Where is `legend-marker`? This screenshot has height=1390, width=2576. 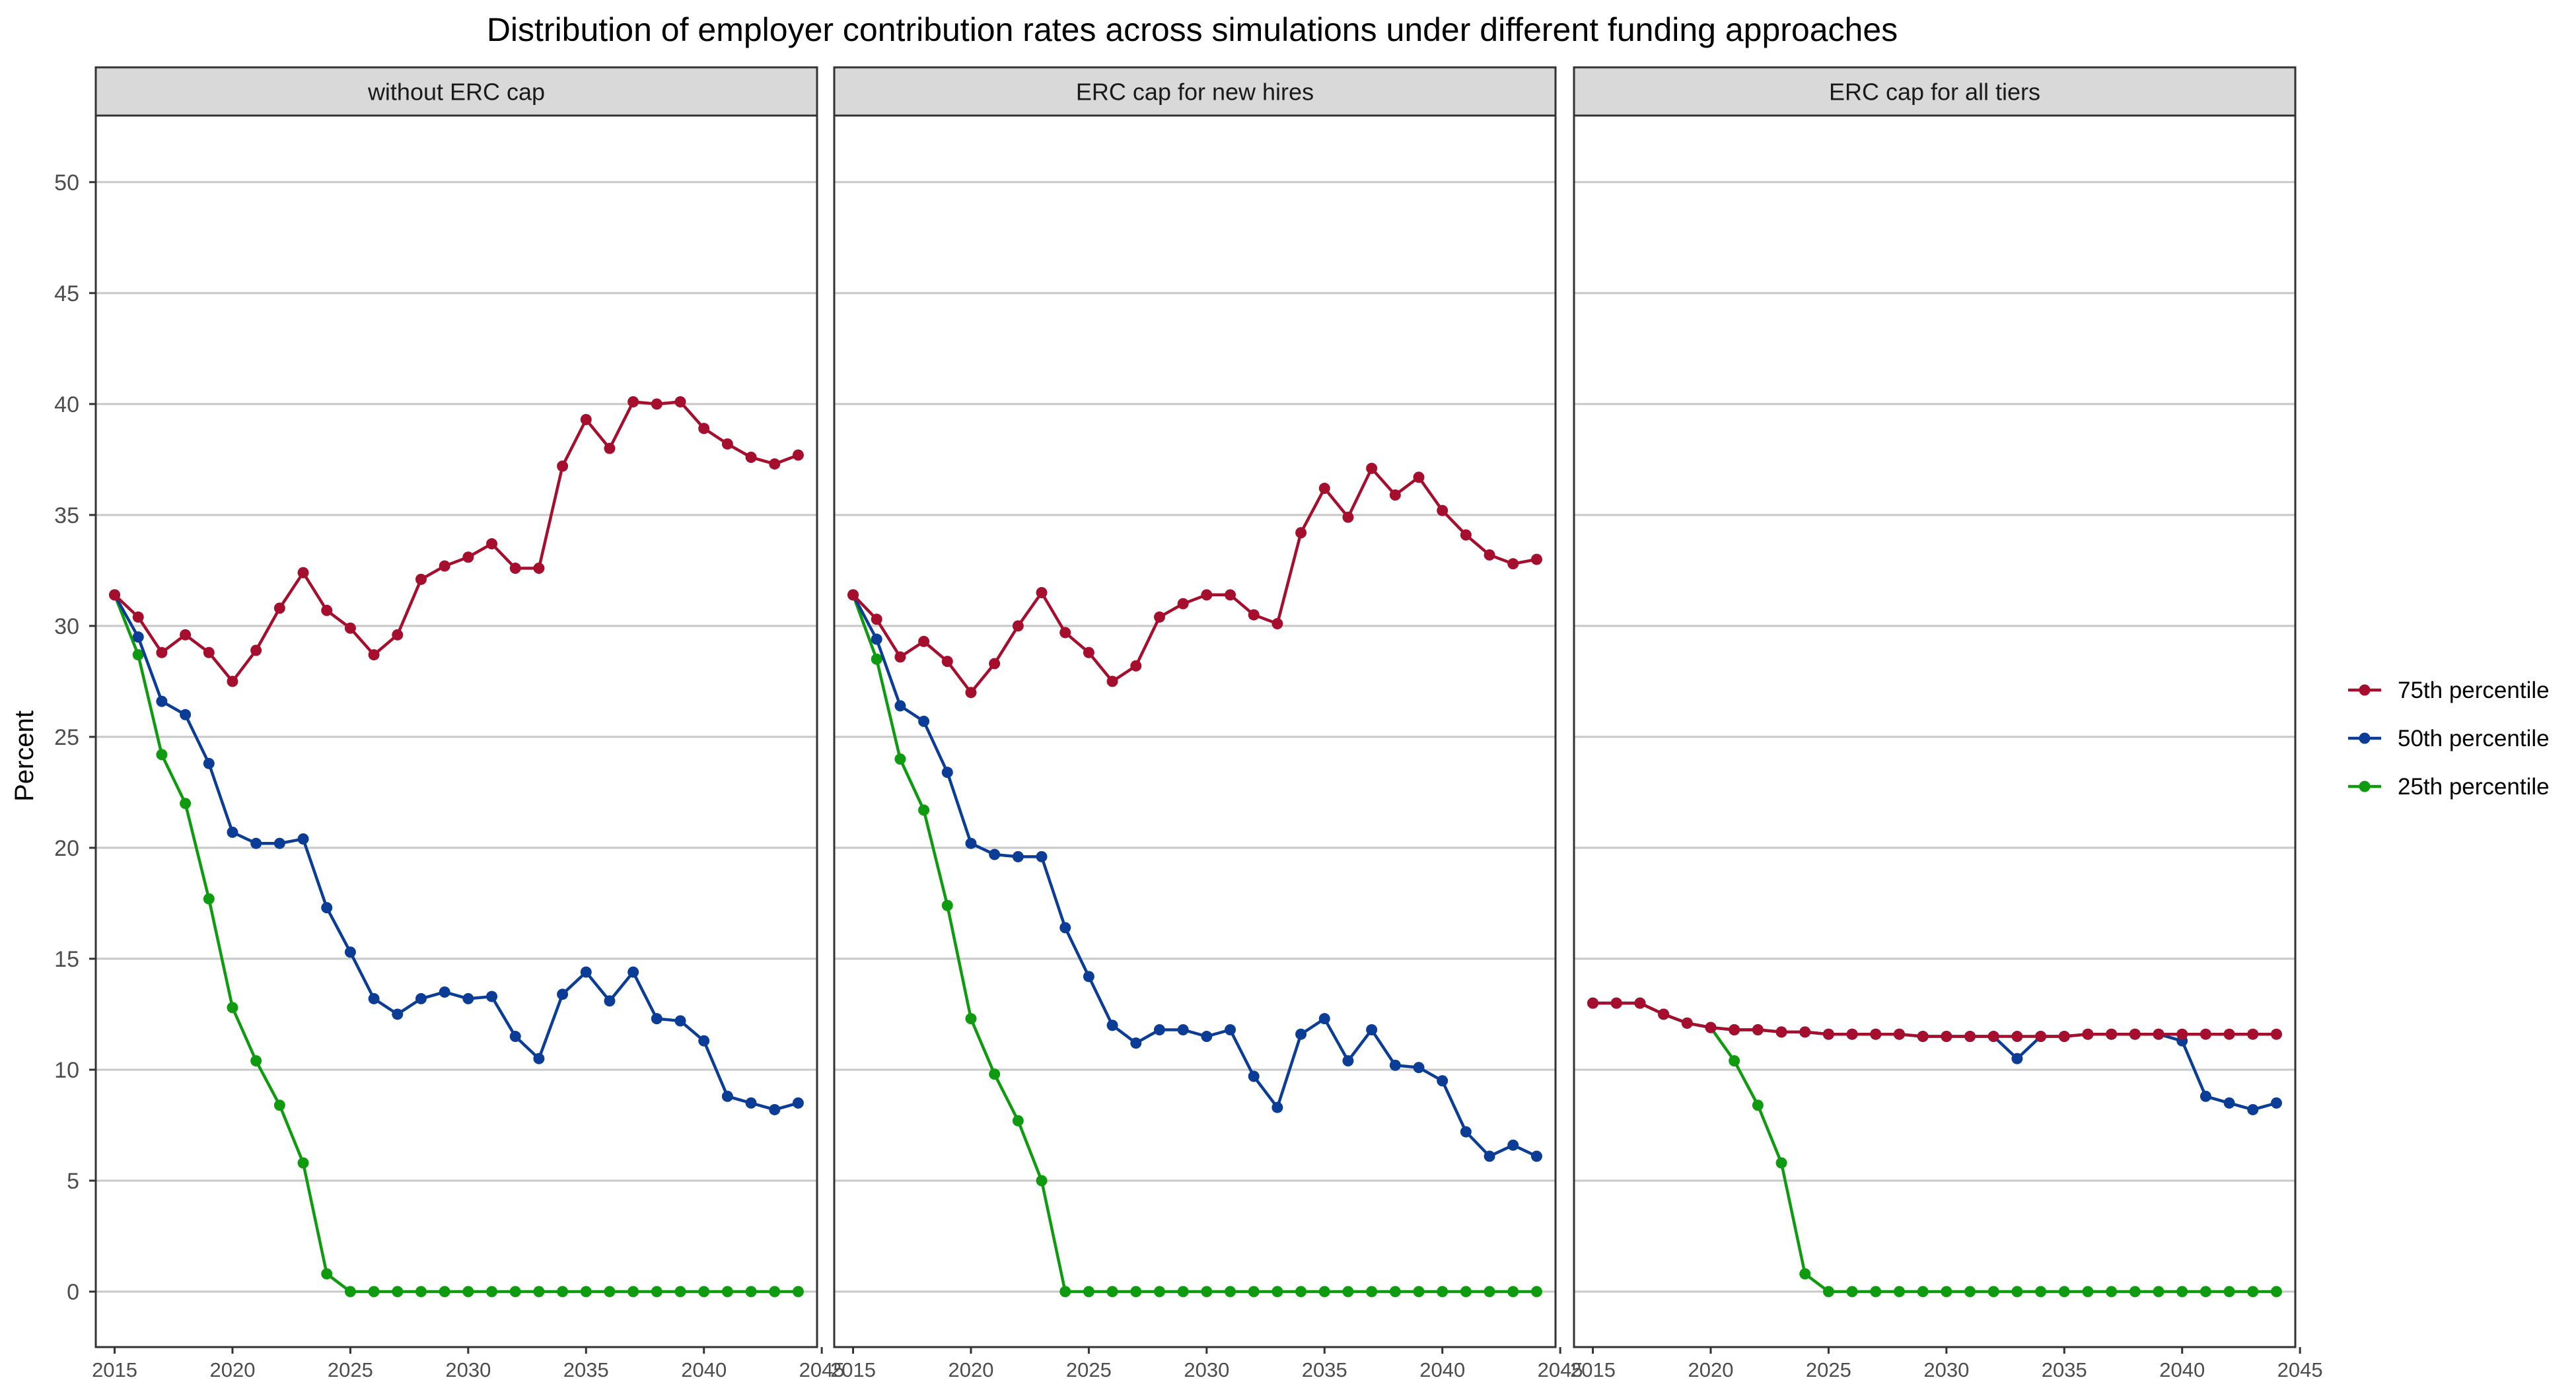 legend-marker is located at coordinates (2365, 690).